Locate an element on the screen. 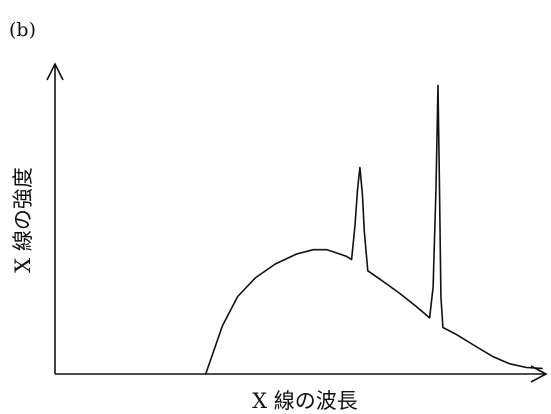 This screenshot has height=414, width=551. y-axis-arrow is located at coordinates (55, 71).